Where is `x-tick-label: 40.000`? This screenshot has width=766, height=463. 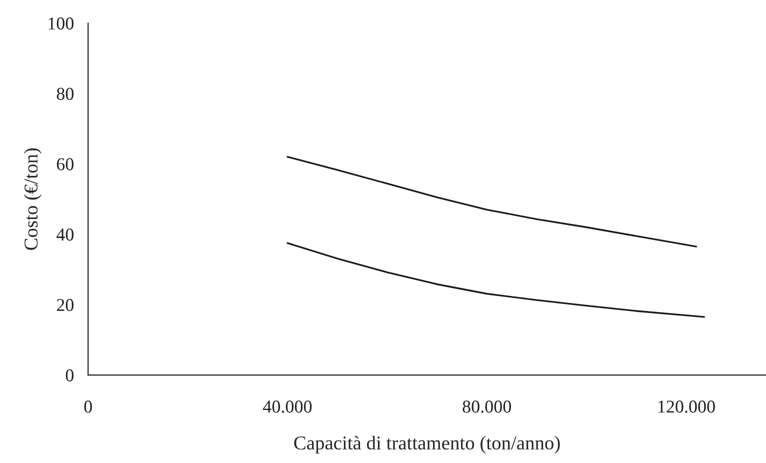 x-tick-label: 40.000 is located at coordinates (287, 406).